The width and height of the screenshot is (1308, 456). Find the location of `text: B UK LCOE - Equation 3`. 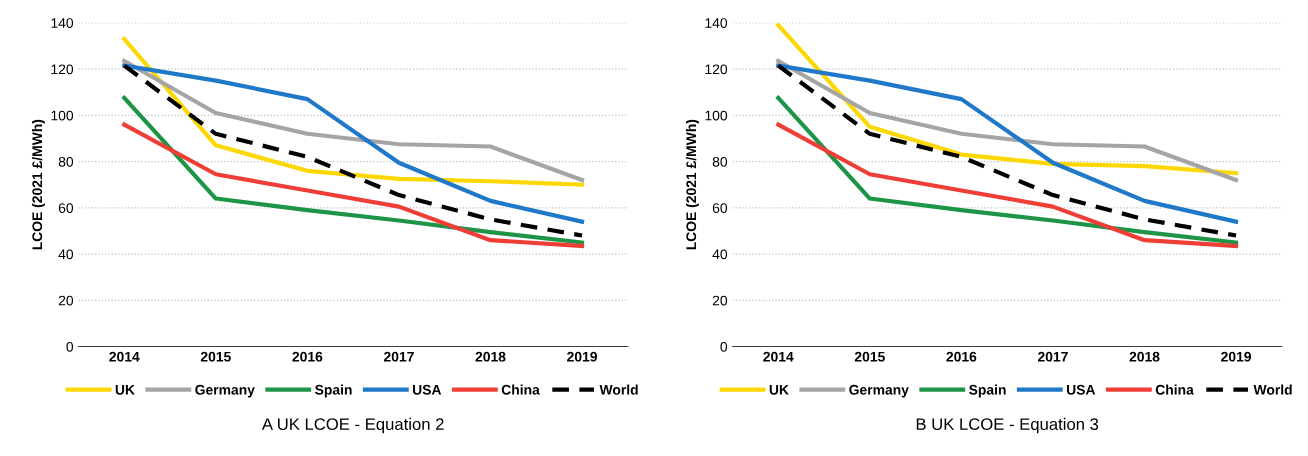

text: B UK LCOE - Equation 3 is located at coordinates (1007, 425).